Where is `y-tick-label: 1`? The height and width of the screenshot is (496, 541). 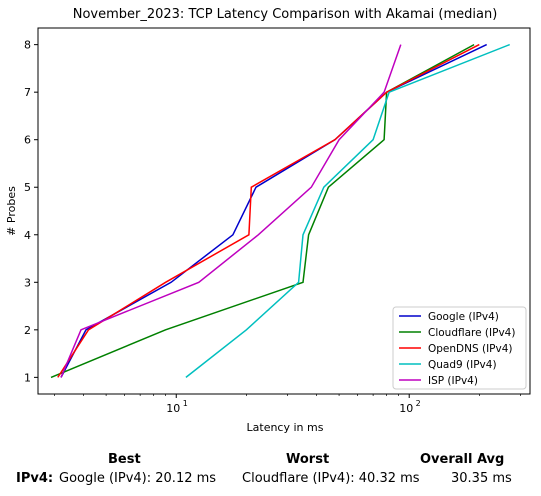
y-tick-label: 1 is located at coordinates (27, 377).